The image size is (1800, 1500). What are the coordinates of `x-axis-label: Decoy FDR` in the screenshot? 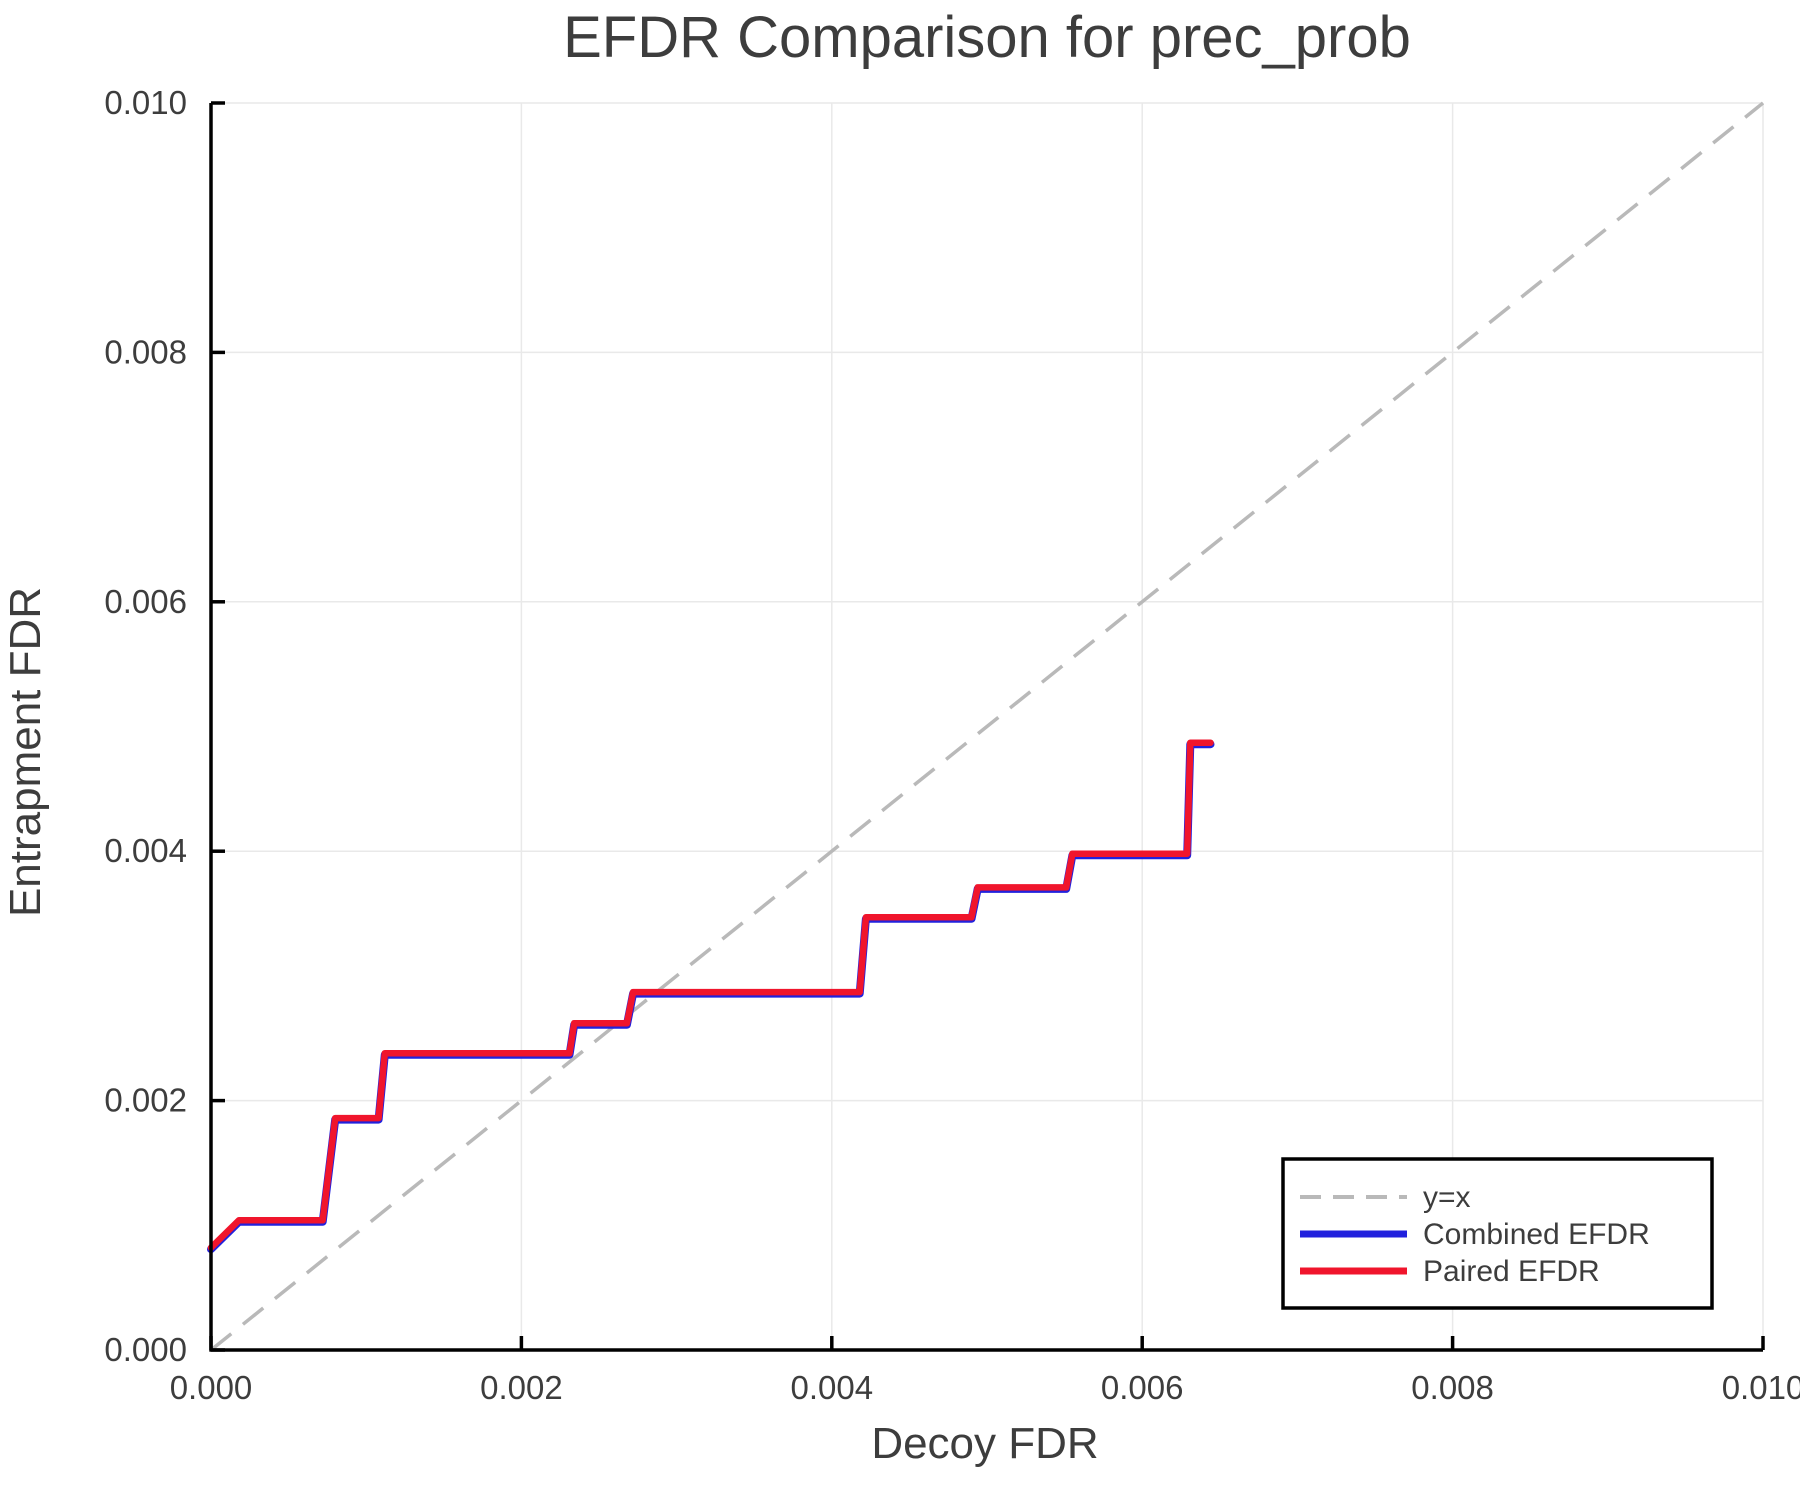 It's located at (984, 1443).